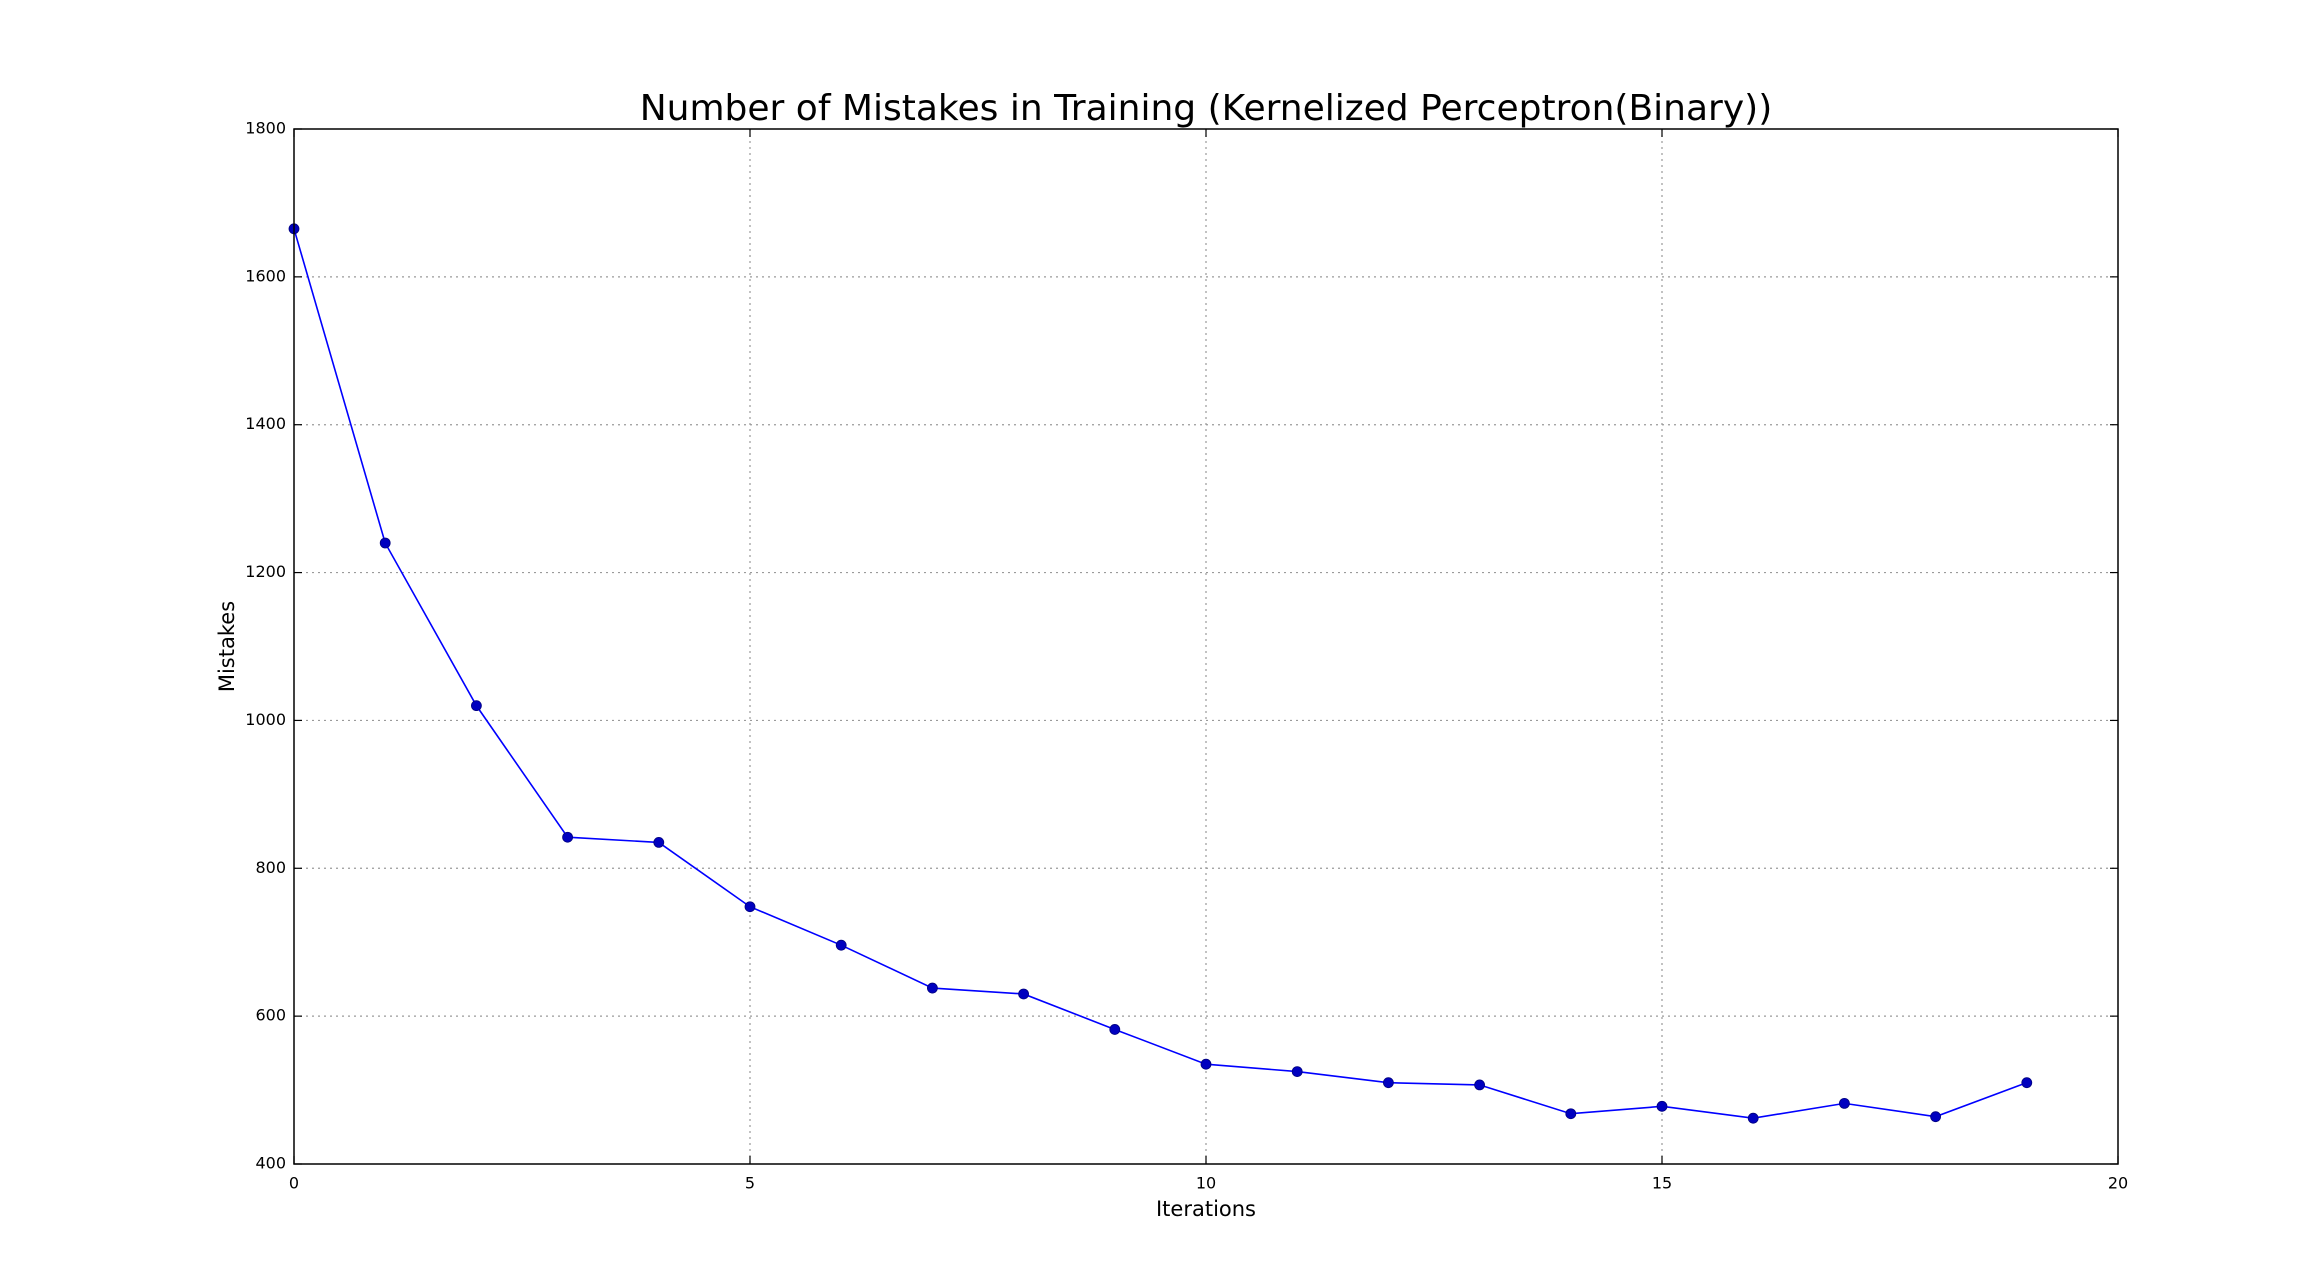 This screenshot has height=1277, width=2323. I want to click on y-tick-label: 400, so click(270, 1163).